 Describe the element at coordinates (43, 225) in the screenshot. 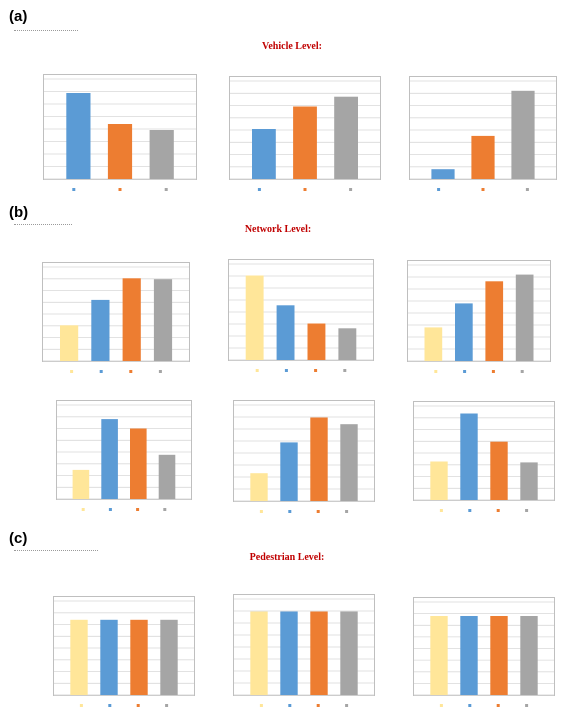

I see `illegible-note-b` at that location.